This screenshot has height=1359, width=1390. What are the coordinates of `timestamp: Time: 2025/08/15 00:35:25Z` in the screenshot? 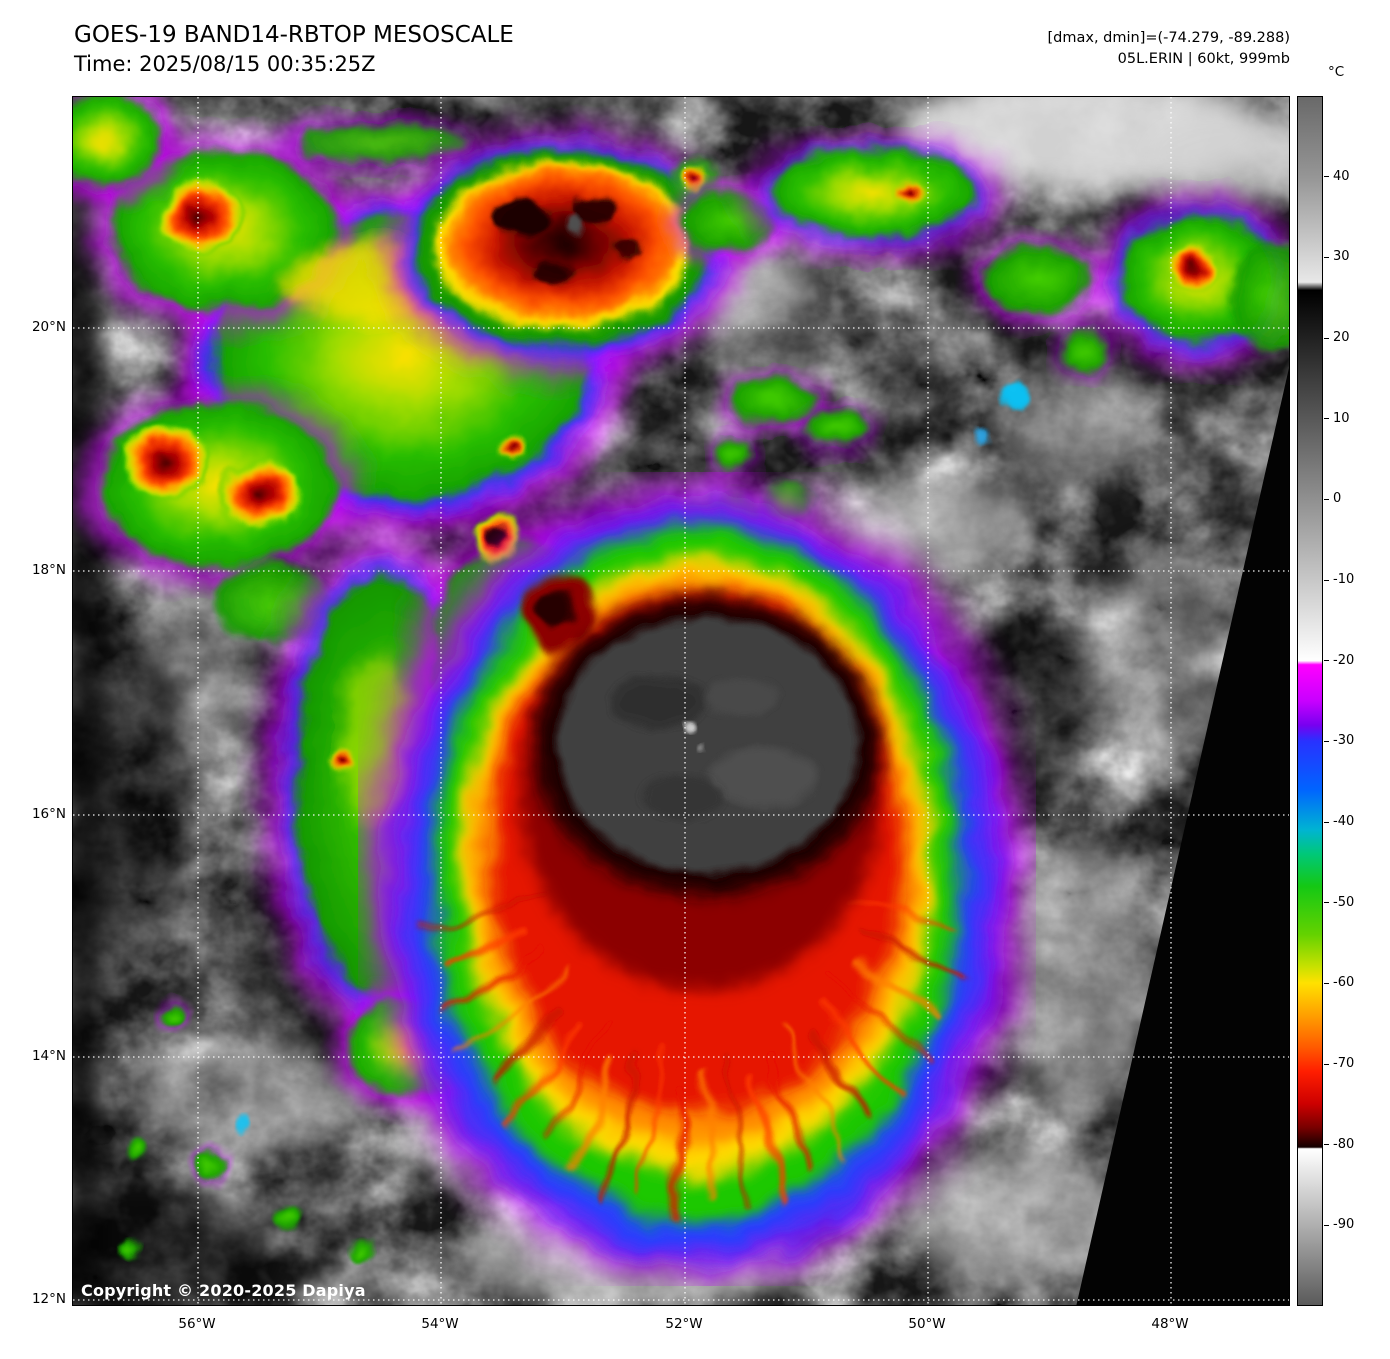 It's located at (225, 64).